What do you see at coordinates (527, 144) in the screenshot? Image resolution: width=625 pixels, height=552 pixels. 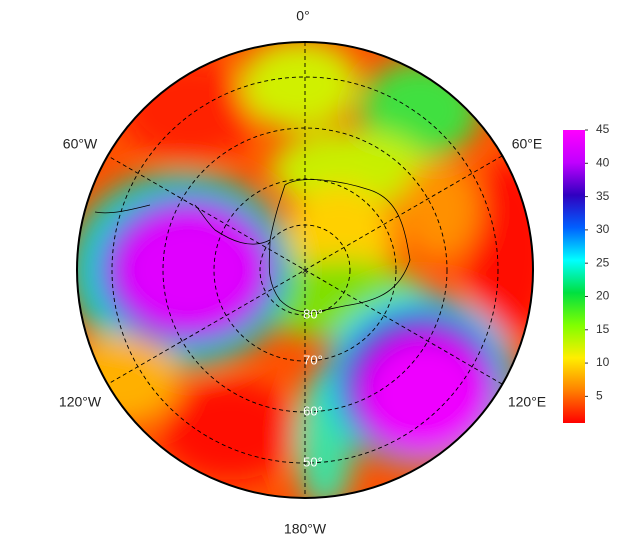 I see `longitude-label: 60°E` at bounding box center [527, 144].